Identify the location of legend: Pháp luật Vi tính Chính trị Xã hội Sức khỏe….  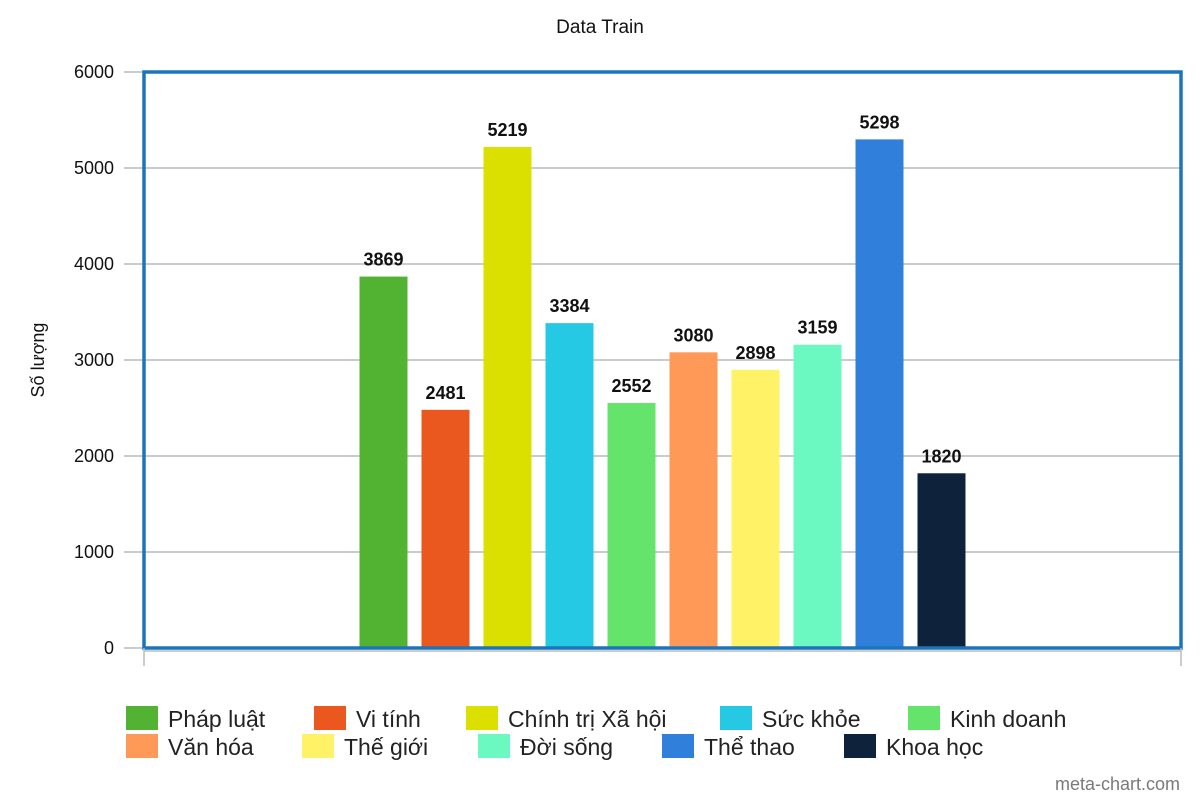
(596, 733).